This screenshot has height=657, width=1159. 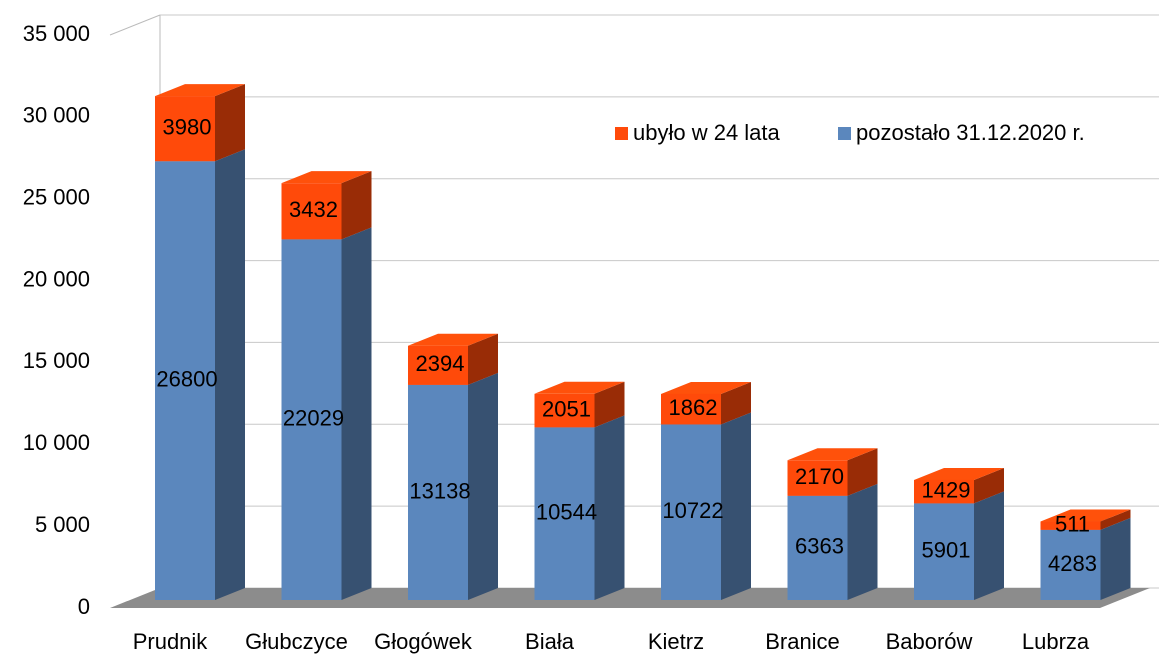 I want to click on wall-edge, so click(x=135, y=25).